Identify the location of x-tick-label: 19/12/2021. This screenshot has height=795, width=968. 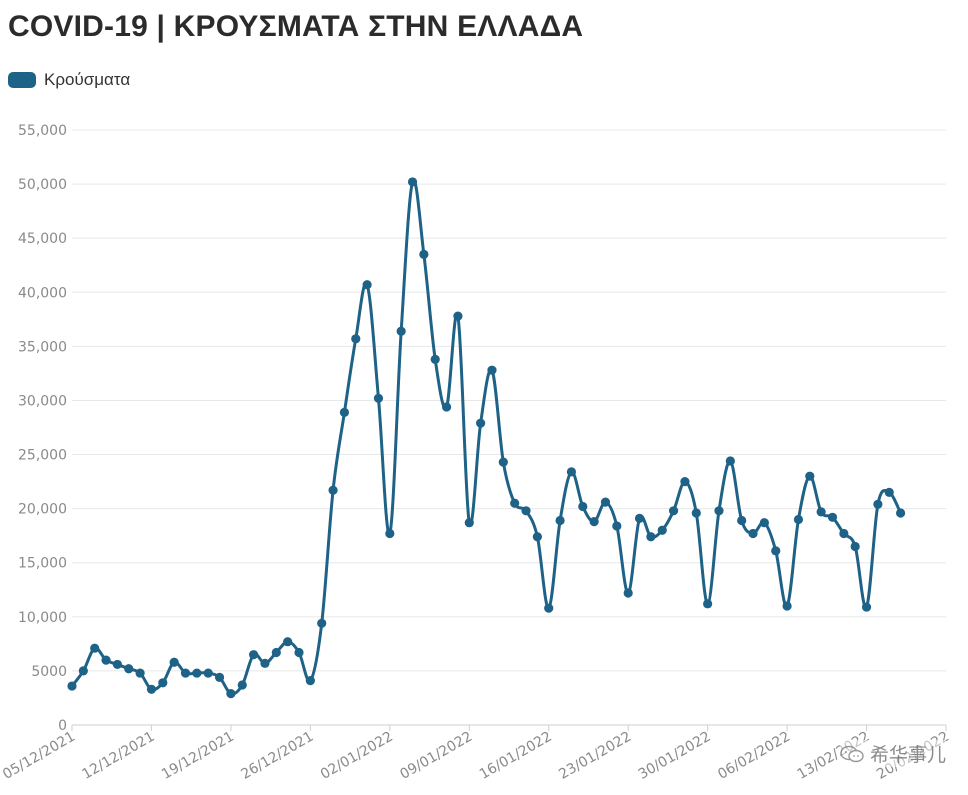
(198, 756).